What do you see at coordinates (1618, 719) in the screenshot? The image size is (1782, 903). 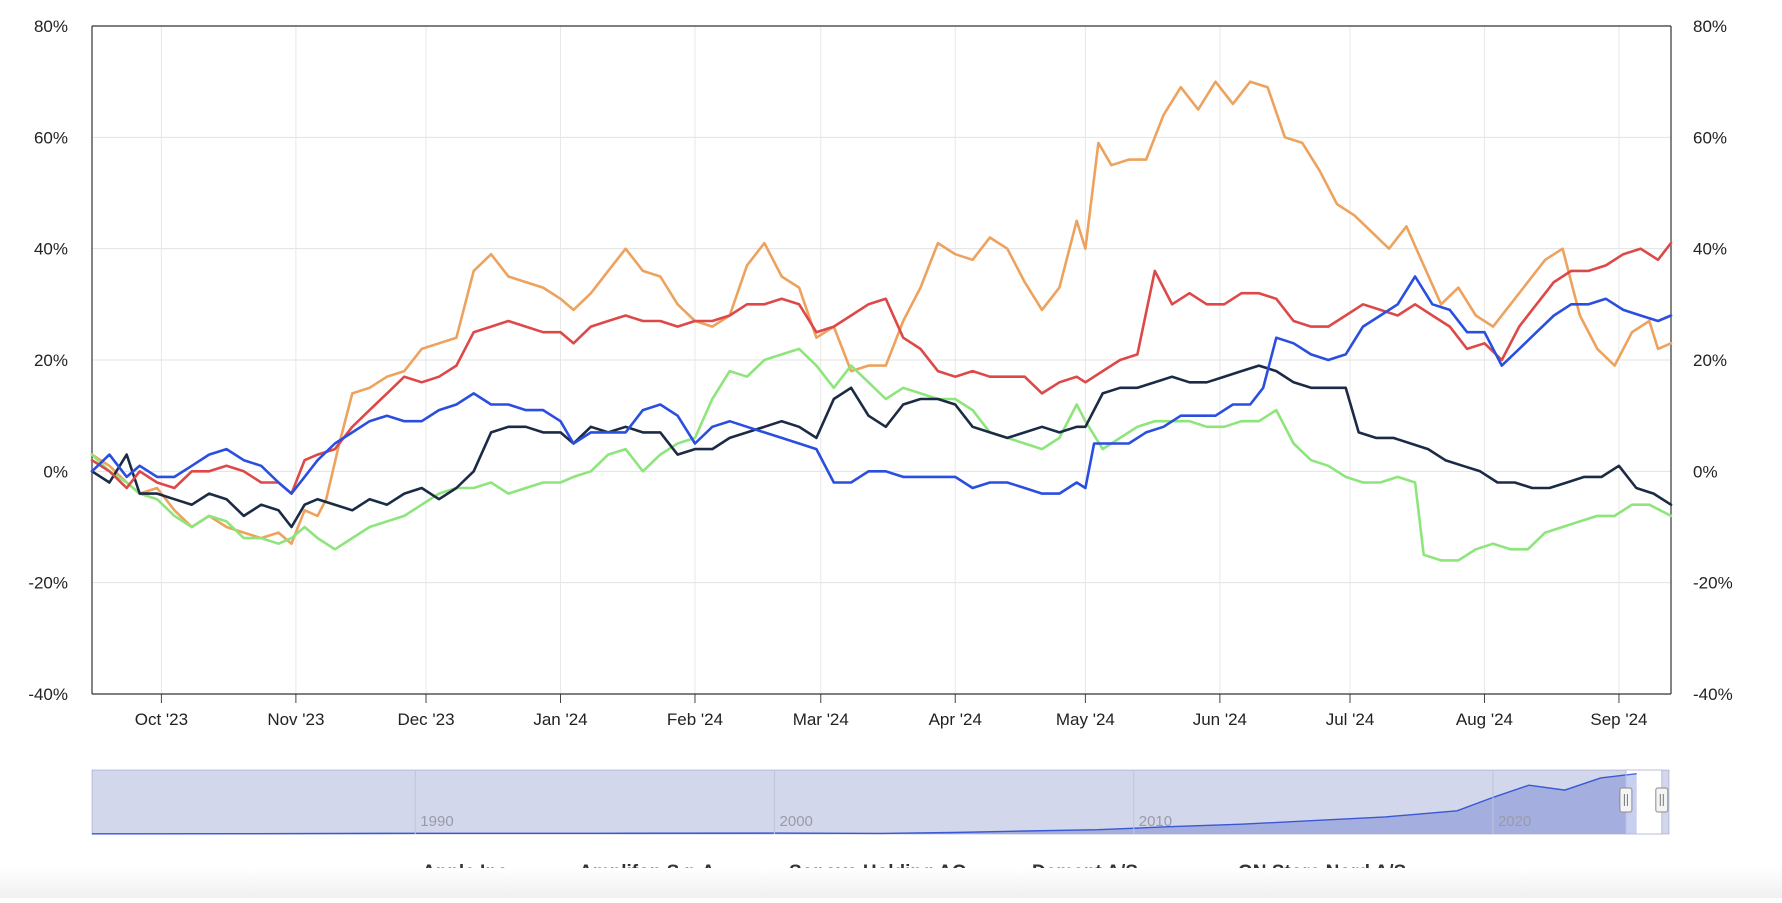 I see `x-tick-label: Sep '24` at bounding box center [1618, 719].